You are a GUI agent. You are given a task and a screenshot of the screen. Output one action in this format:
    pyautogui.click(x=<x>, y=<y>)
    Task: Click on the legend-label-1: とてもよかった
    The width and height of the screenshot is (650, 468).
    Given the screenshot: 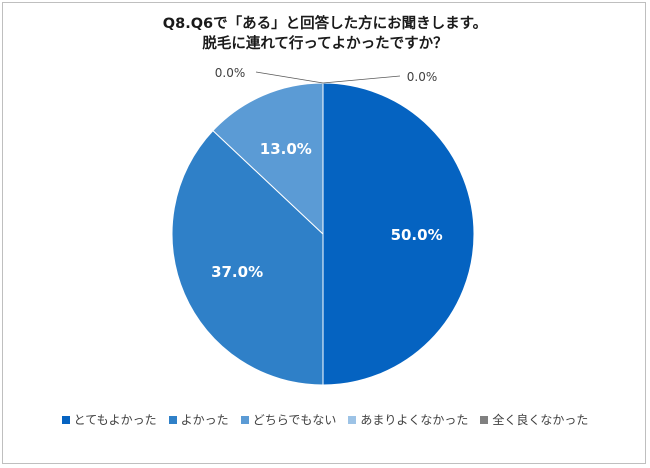 What is the action you would take?
    pyautogui.click(x=115, y=420)
    